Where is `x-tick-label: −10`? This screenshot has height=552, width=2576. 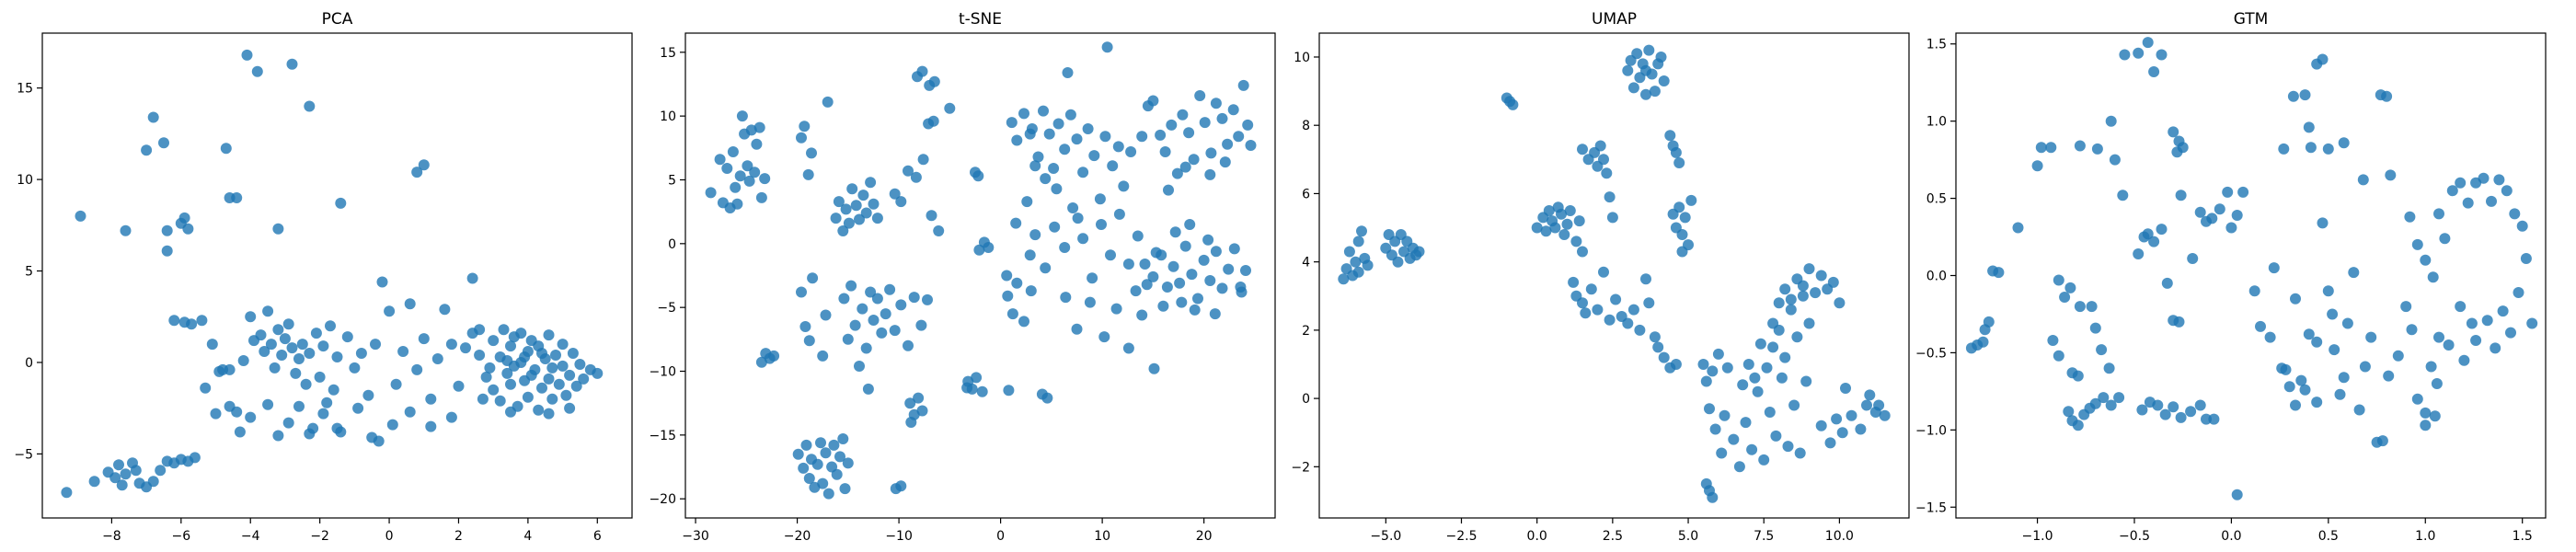
x-tick-label: −10 is located at coordinates (899, 536).